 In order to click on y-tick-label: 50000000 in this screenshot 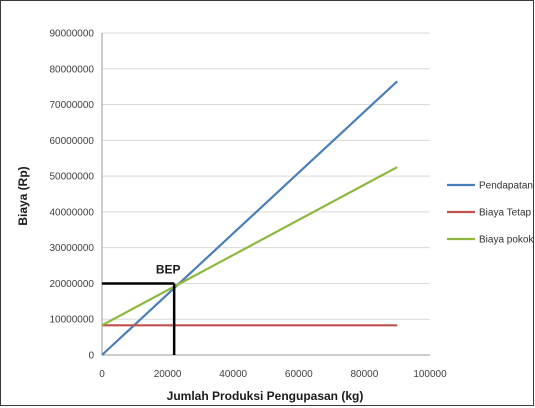, I will do `click(72, 177)`.